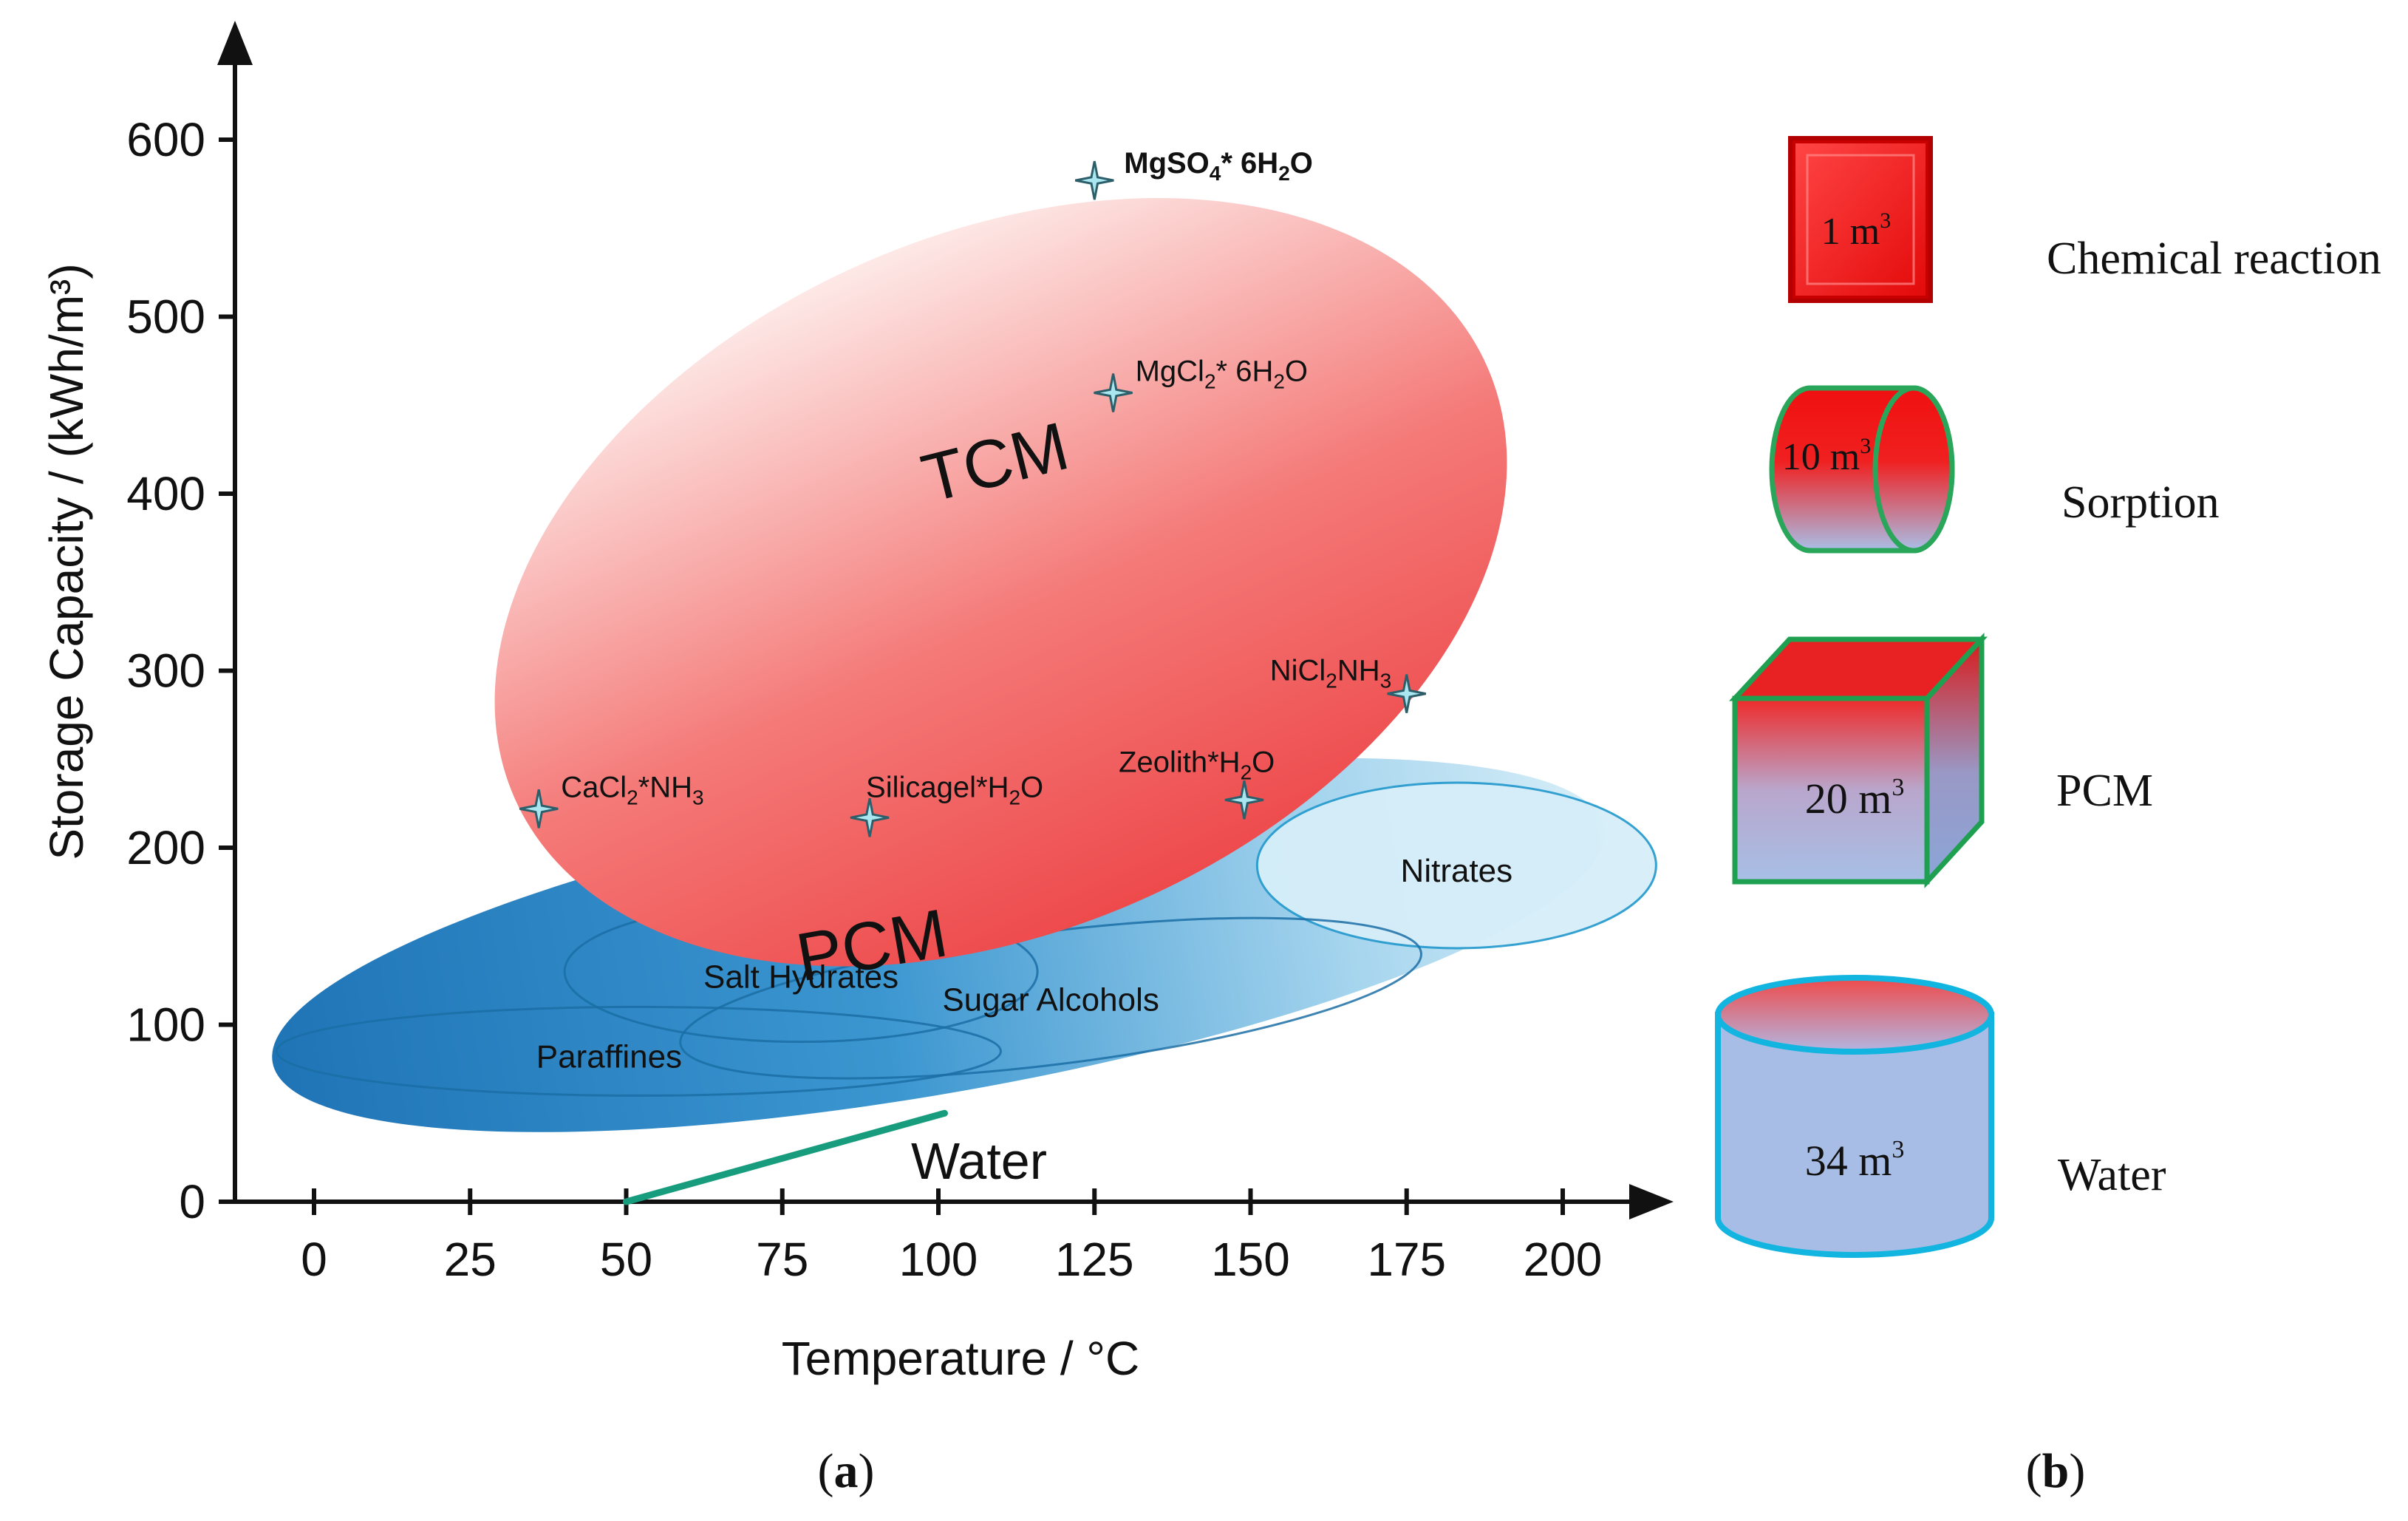 Image resolution: width=2408 pixels, height=1521 pixels. I want to click on x-tick-label-25: 25, so click(470, 1259).